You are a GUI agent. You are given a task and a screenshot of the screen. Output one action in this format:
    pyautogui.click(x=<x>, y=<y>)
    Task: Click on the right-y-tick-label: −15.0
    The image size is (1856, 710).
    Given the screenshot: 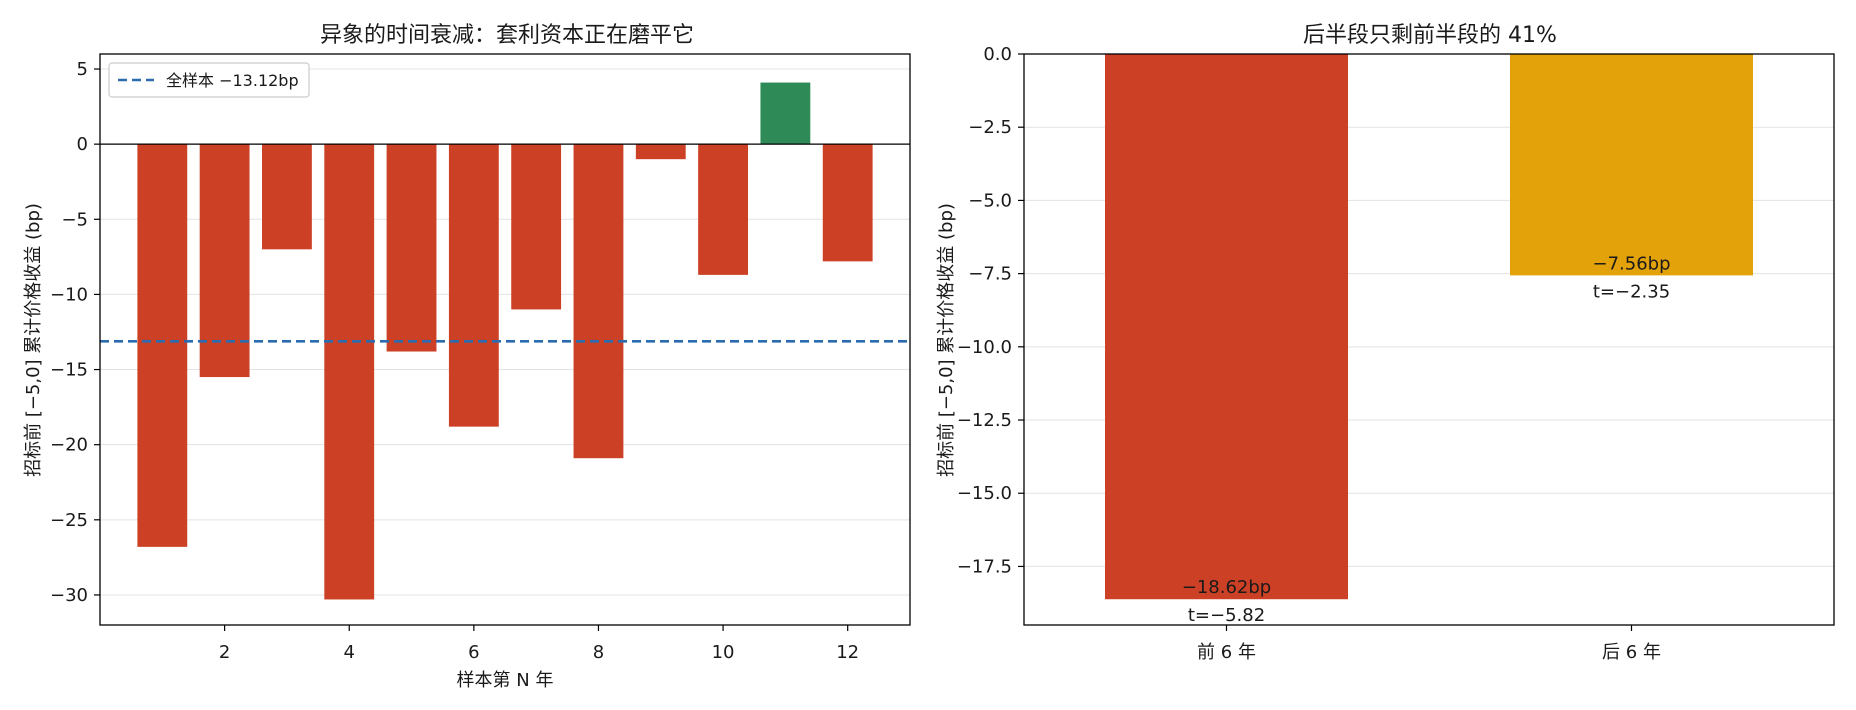 What is the action you would take?
    pyautogui.click(x=984, y=493)
    